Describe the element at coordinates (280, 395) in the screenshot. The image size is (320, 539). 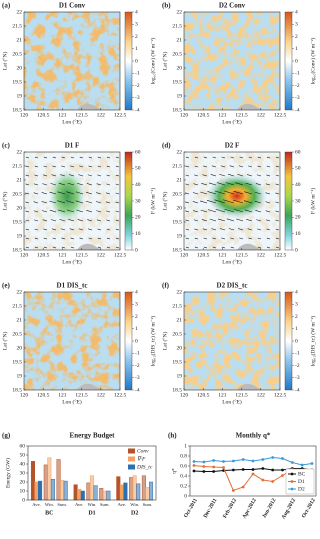
I see `lon-tick-label: 122.5` at that location.